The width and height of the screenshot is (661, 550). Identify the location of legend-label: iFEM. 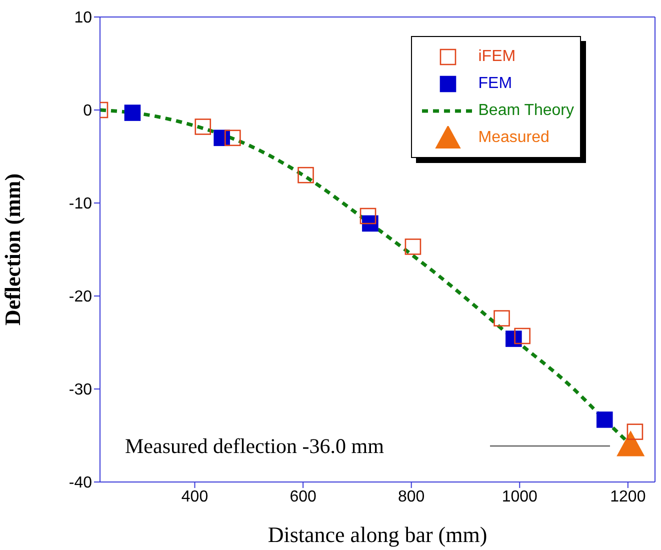
(497, 57).